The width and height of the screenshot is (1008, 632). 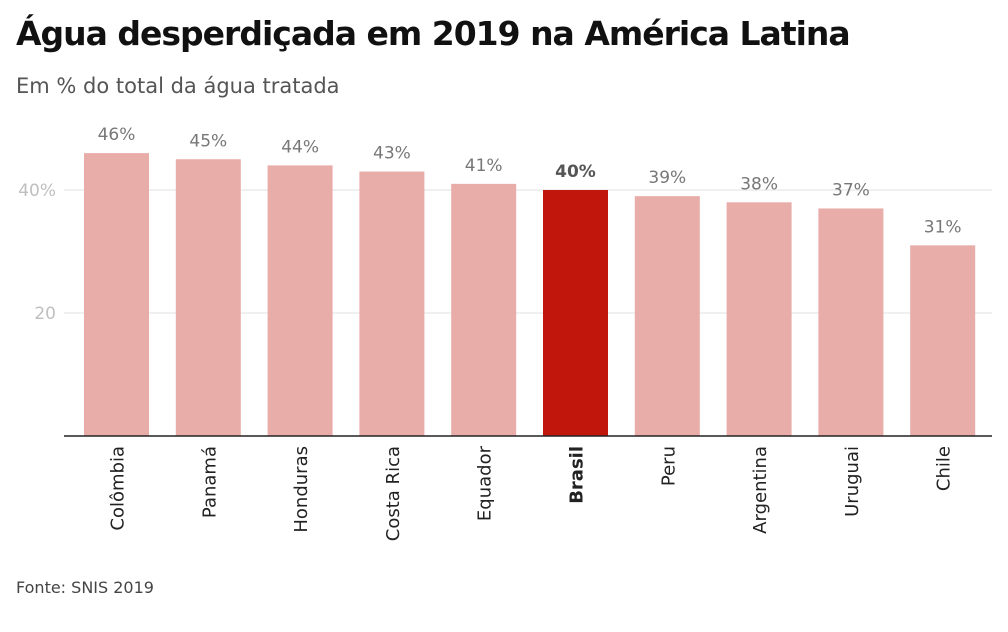 I want to click on y-tick-label: 20, so click(x=45, y=314).